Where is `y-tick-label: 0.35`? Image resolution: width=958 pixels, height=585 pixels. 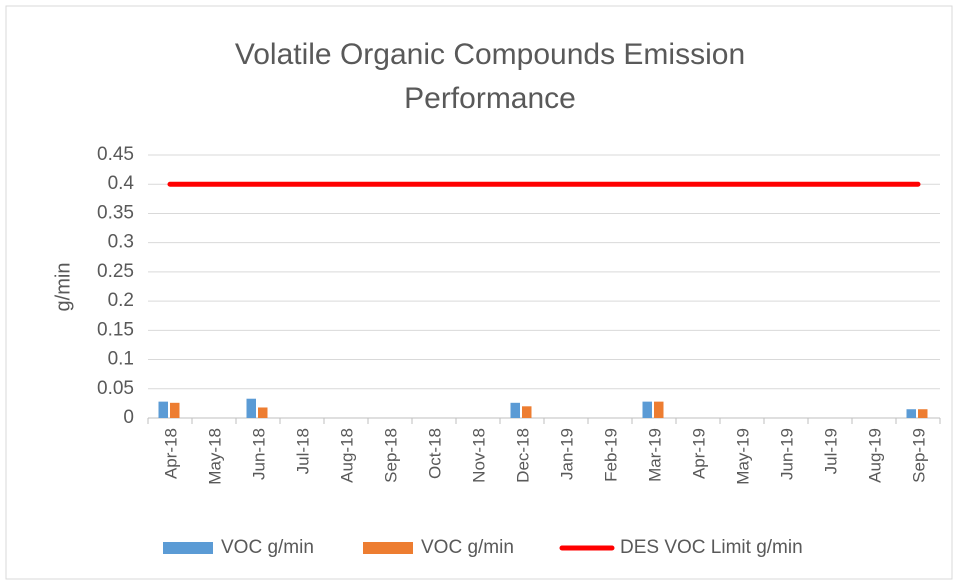 y-tick-label: 0.35 is located at coordinates (115, 212).